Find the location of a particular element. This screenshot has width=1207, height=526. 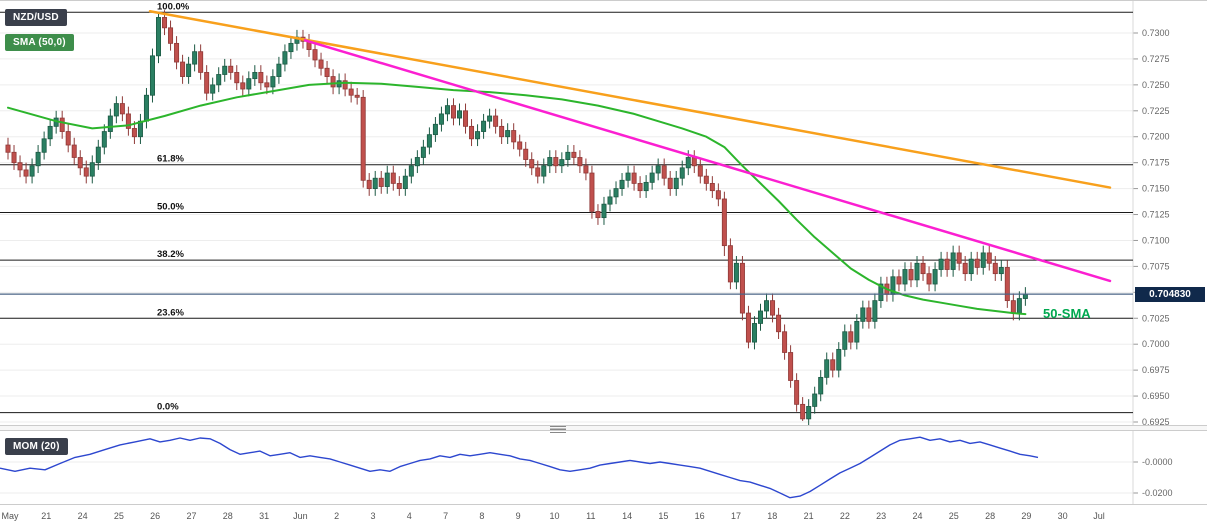

fib-level-label: 50.0% is located at coordinates (170, 206).